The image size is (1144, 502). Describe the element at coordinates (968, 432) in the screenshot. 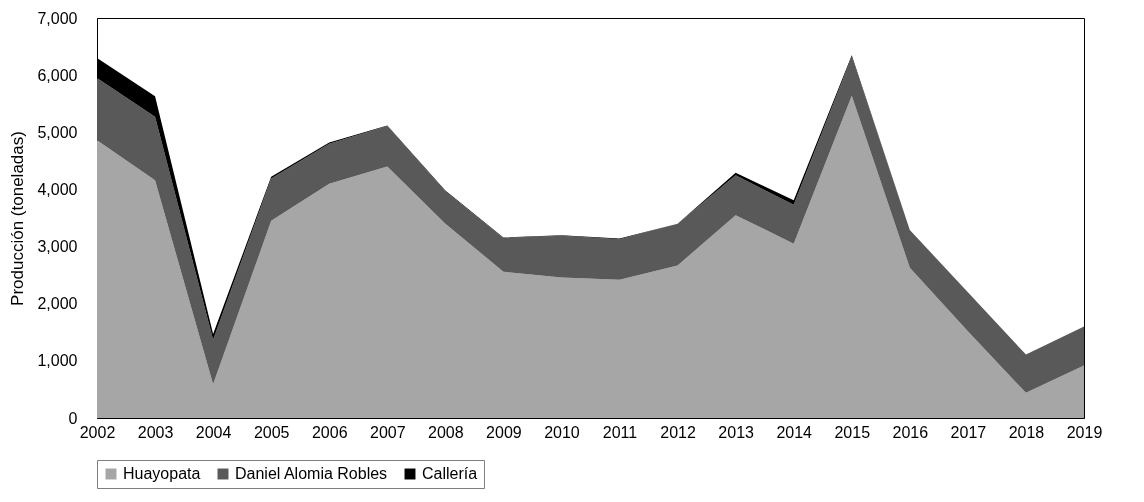

I see `x-tick-label: 2017` at that location.